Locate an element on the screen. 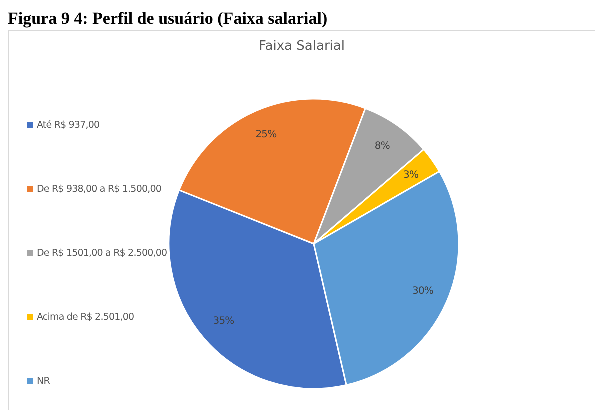 The image size is (603, 419). legend-label: De R$ 1501,00 a R$ 2.500,00 is located at coordinates (102, 253).